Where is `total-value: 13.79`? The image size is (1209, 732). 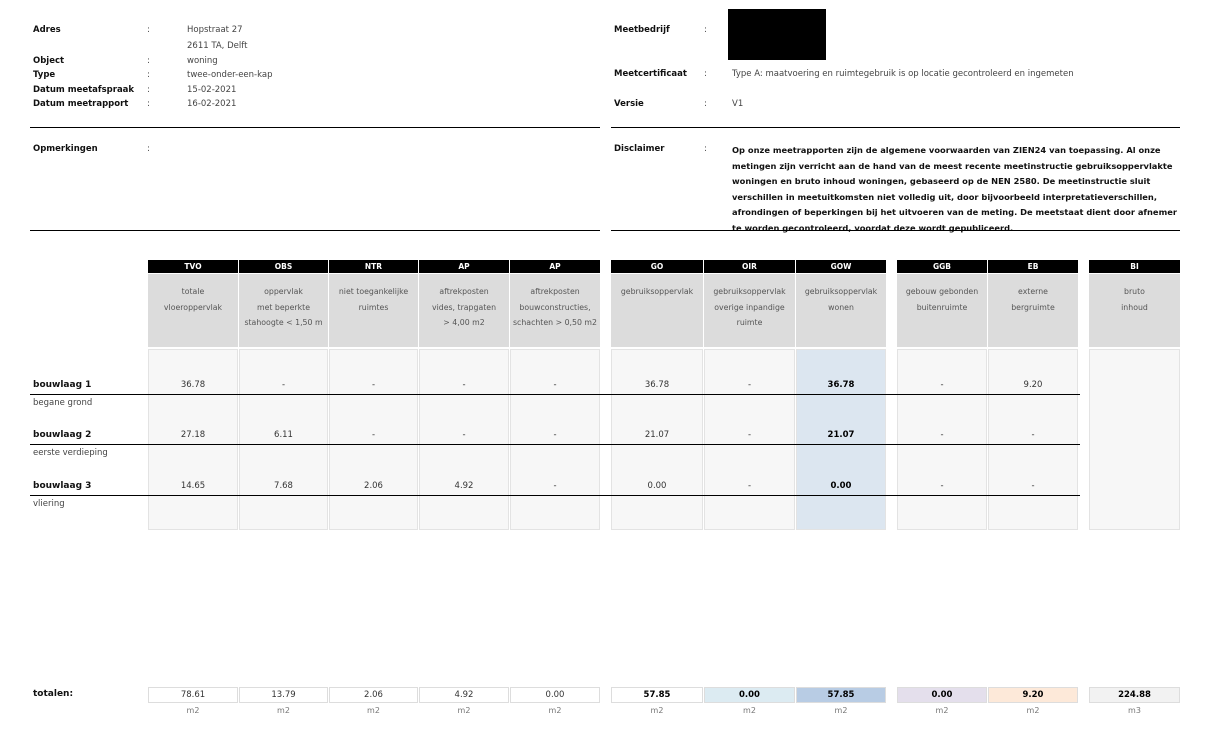 total-value: 13.79 is located at coordinates (283, 695).